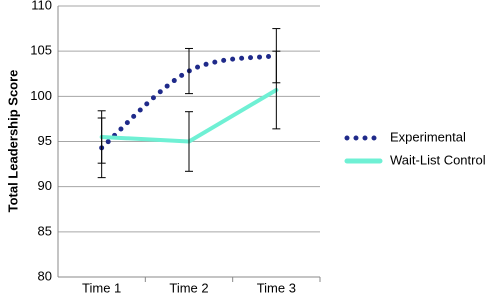 The image size is (500, 296). Describe the element at coordinates (45, 230) in the screenshot. I see `y-tick-label: 85` at that location.